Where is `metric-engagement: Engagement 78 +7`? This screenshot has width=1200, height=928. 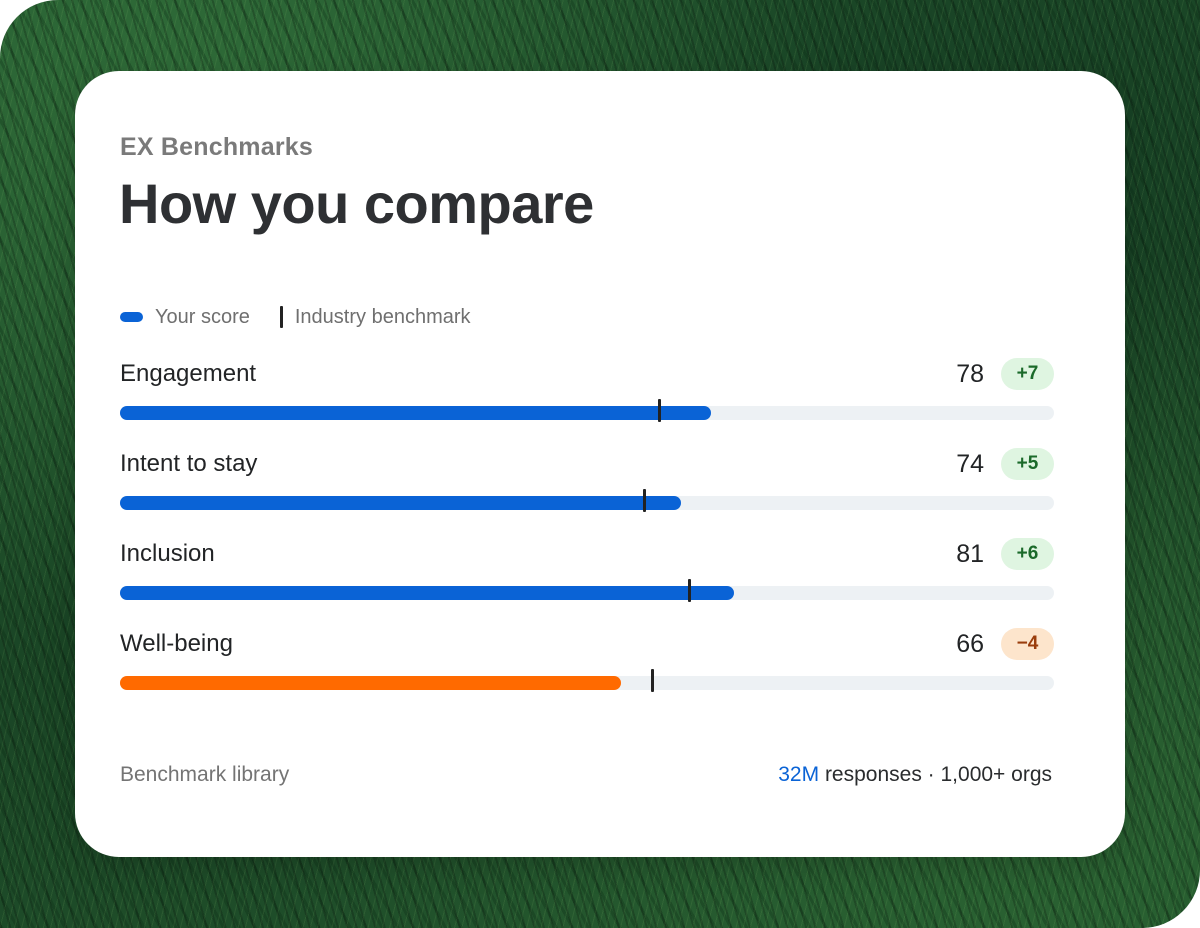
metric-engagement: Engagement 78 +7 is located at coordinates (587, 390).